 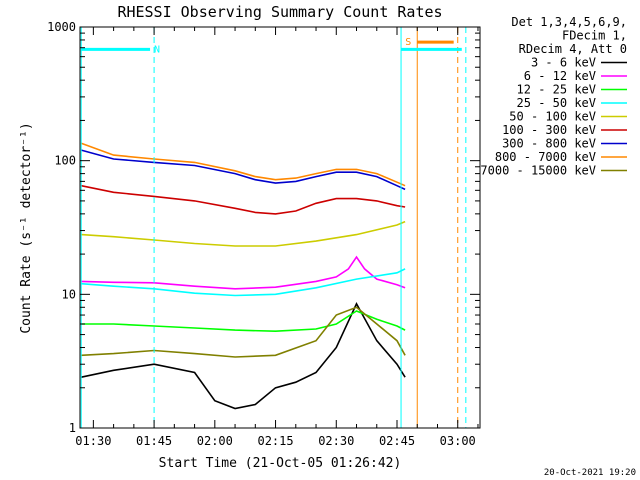 What do you see at coordinates (397, 441) in the screenshot?
I see `x-tick-label-5: 02:45` at bounding box center [397, 441].